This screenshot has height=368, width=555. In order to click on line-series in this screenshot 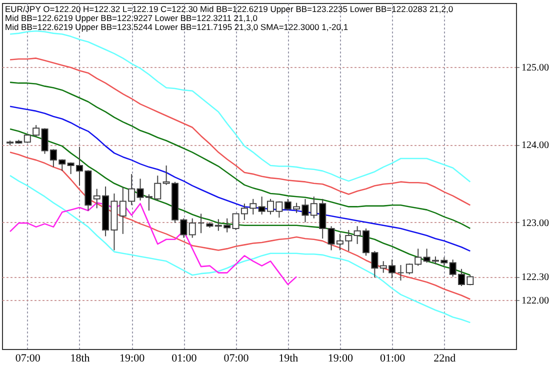, I will do `click(153, 244)`.